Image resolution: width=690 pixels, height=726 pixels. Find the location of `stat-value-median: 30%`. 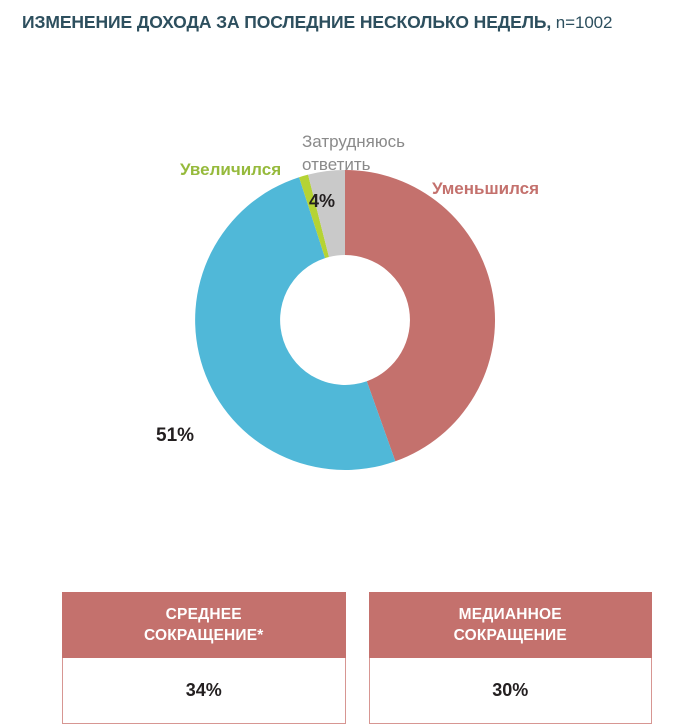

stat-value-median: 30% is located at coordinates (510, 691).